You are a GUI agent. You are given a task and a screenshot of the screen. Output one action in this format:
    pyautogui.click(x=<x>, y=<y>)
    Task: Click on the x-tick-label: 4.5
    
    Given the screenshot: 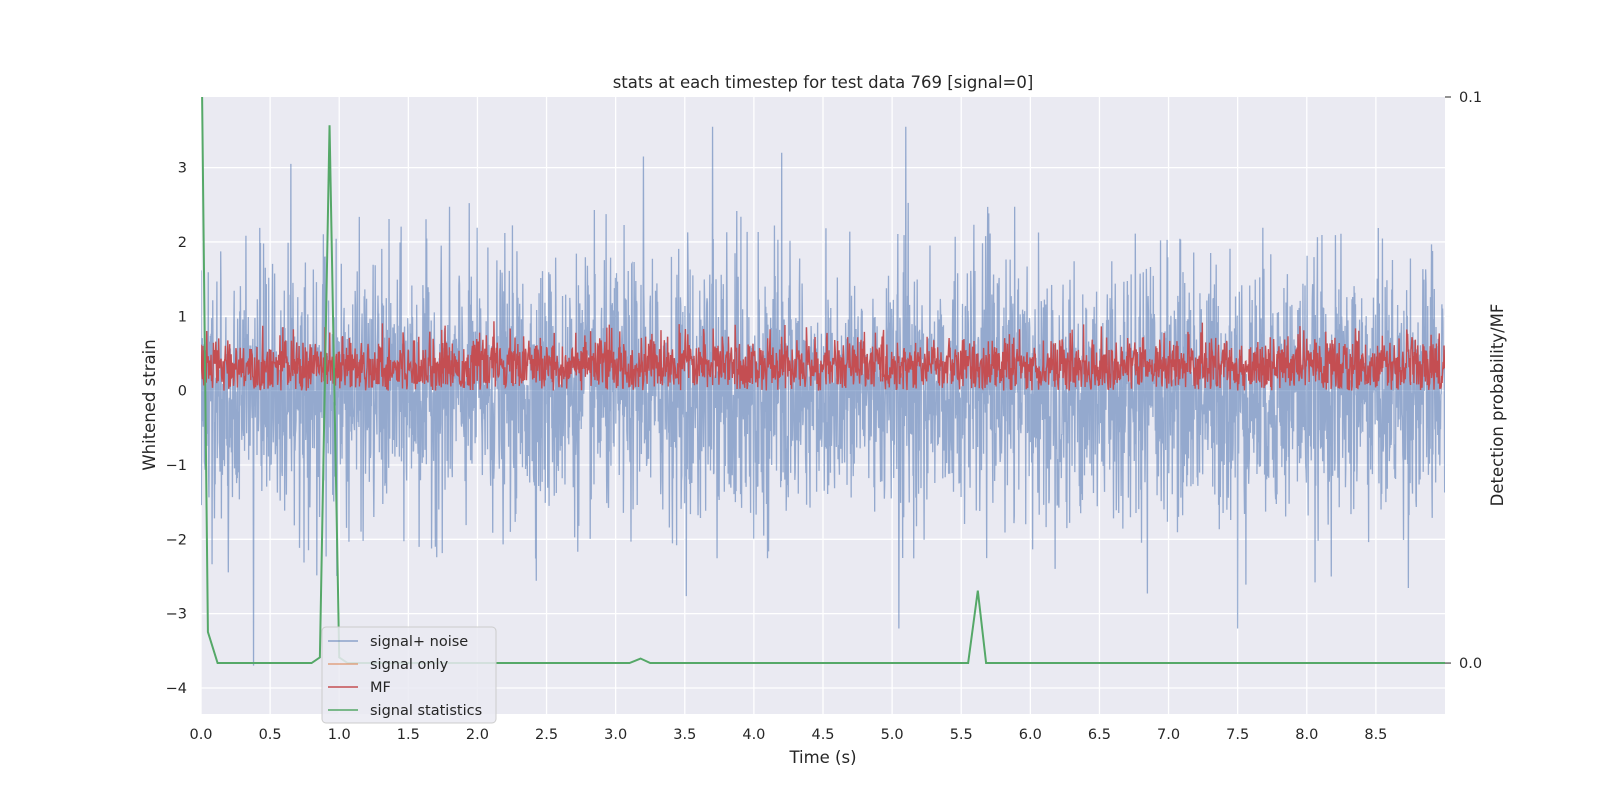 What is the action you would take?
    pyautogui.click(x=822, y=735)
    